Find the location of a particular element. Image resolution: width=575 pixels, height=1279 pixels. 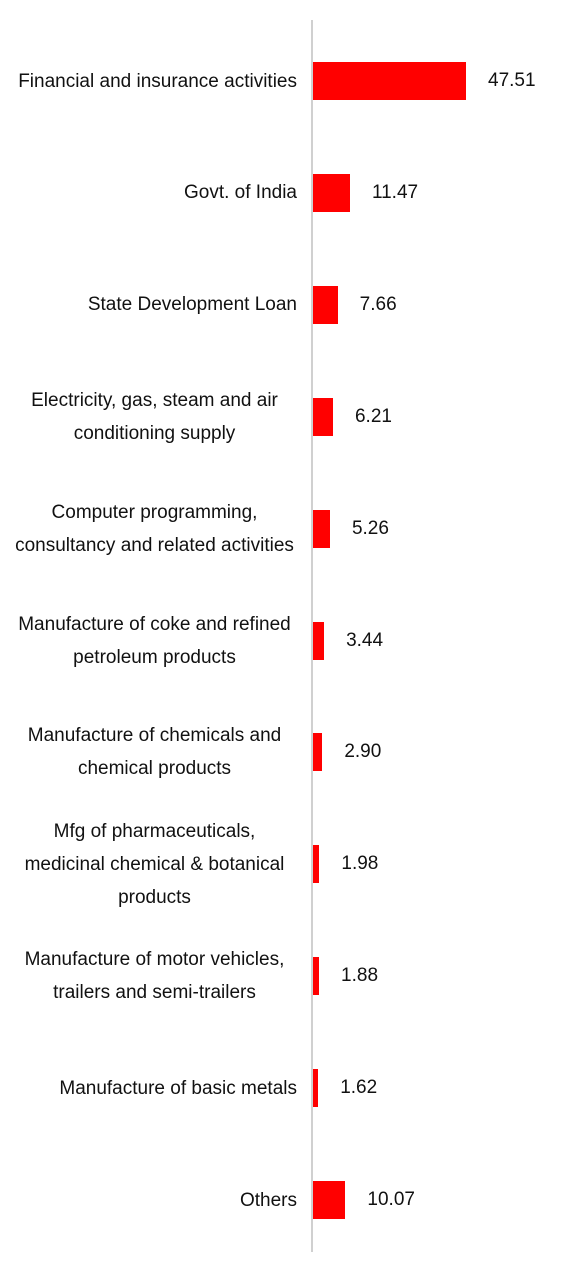

category-label: State Development Loan is located at coordinates (148, 305).